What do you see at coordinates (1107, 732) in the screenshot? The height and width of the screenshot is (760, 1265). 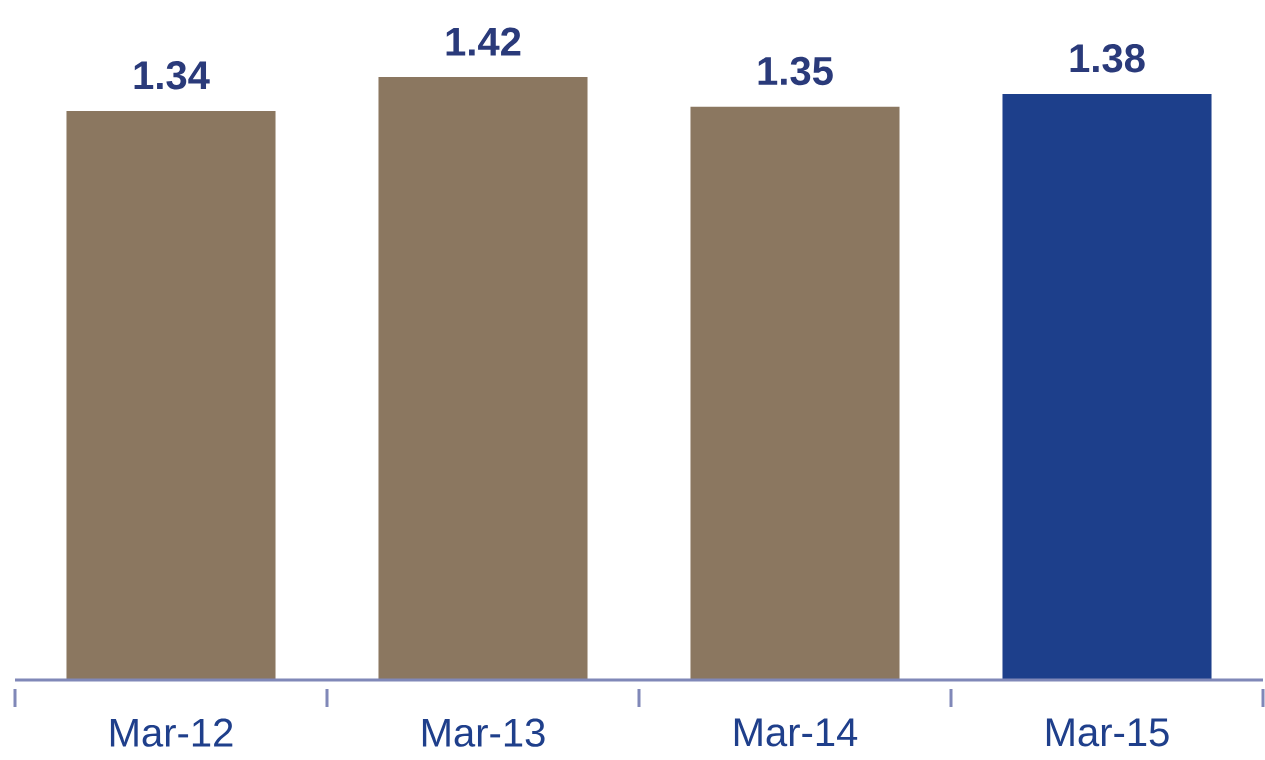 I see `x-tick-label: Mar-15` at bounding box center [1107, 732].